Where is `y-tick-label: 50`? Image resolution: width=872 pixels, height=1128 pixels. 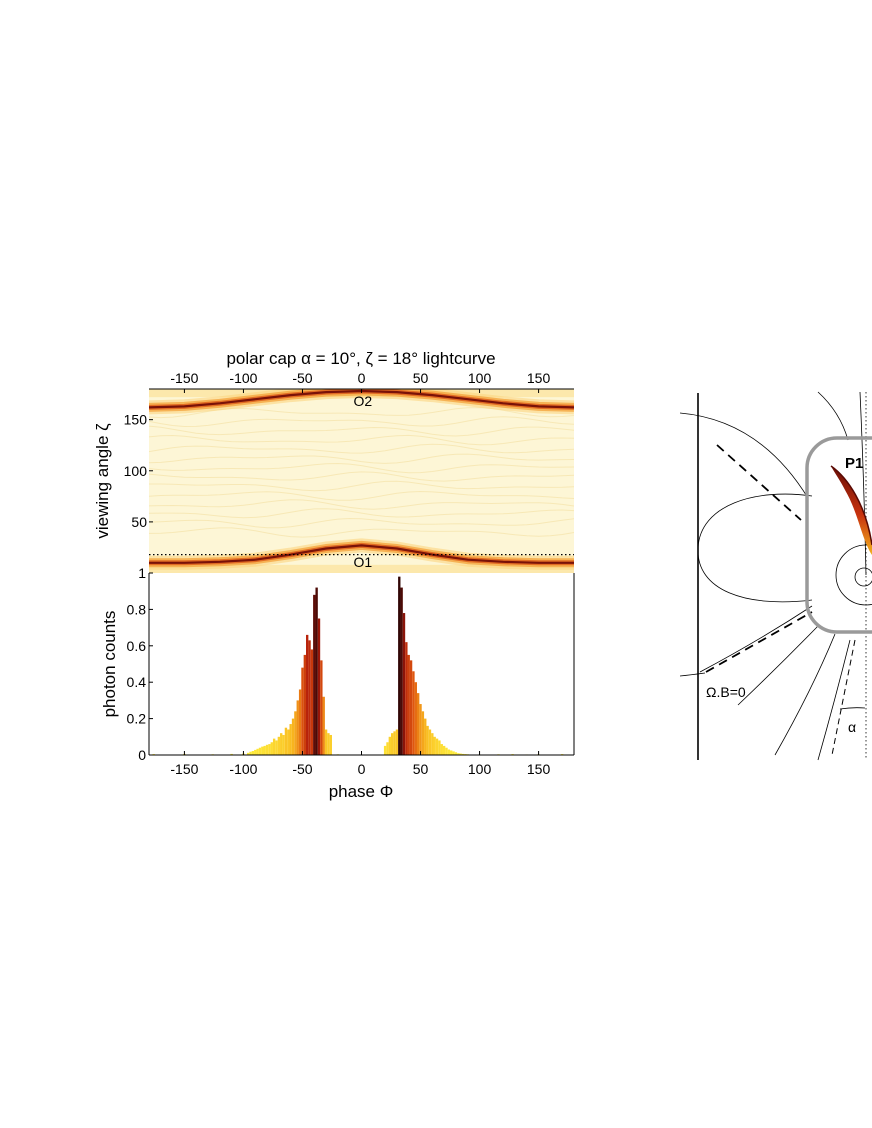
y-tick-label: 50 is located at coordinates (139, 522).